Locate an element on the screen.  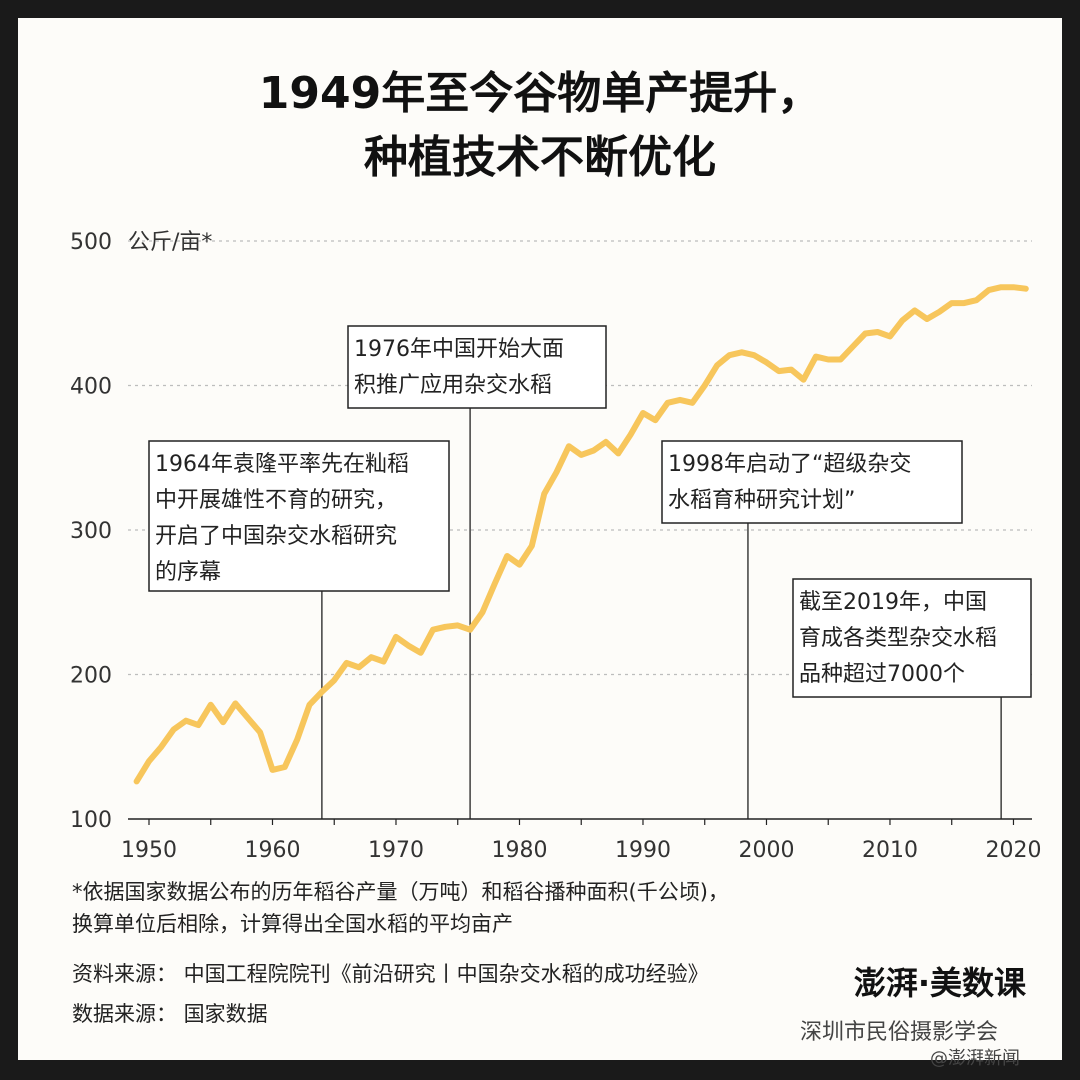
annotation-text: 育成各类型杂交水稻 is located at coordinates (898, 638).